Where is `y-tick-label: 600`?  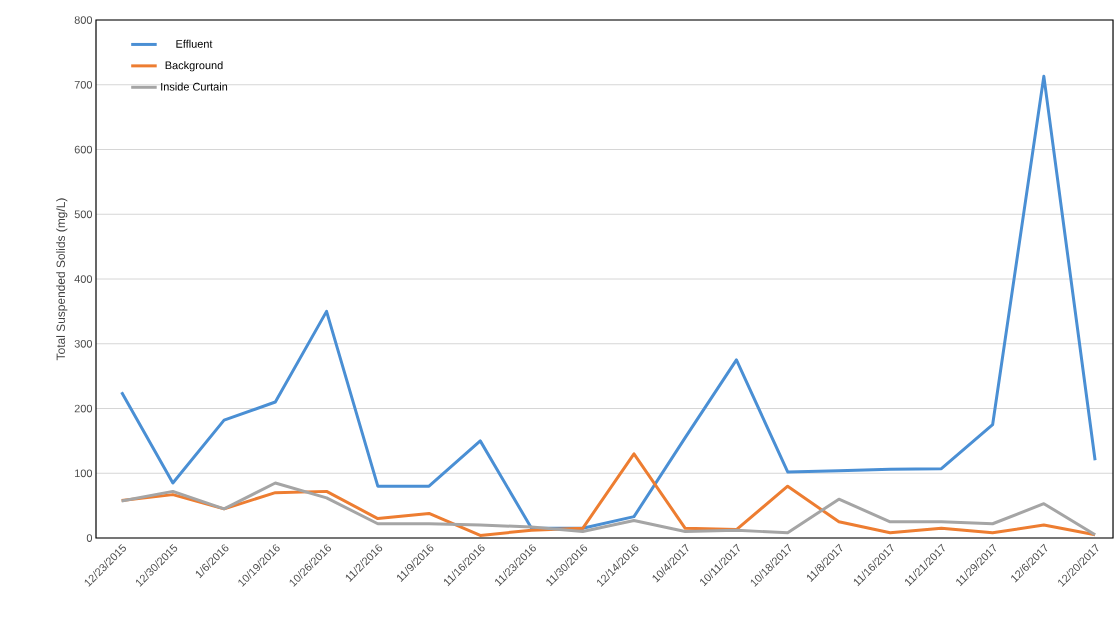
y-tick-label: 600 is located at coordinates (83, 149).